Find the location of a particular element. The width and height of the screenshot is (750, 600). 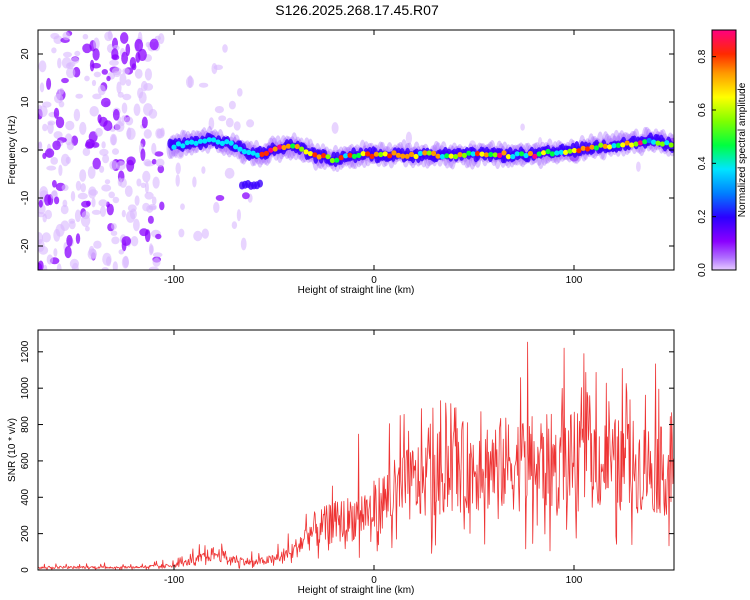

y-tick-label: 400 is located at coordinates (25, 496).